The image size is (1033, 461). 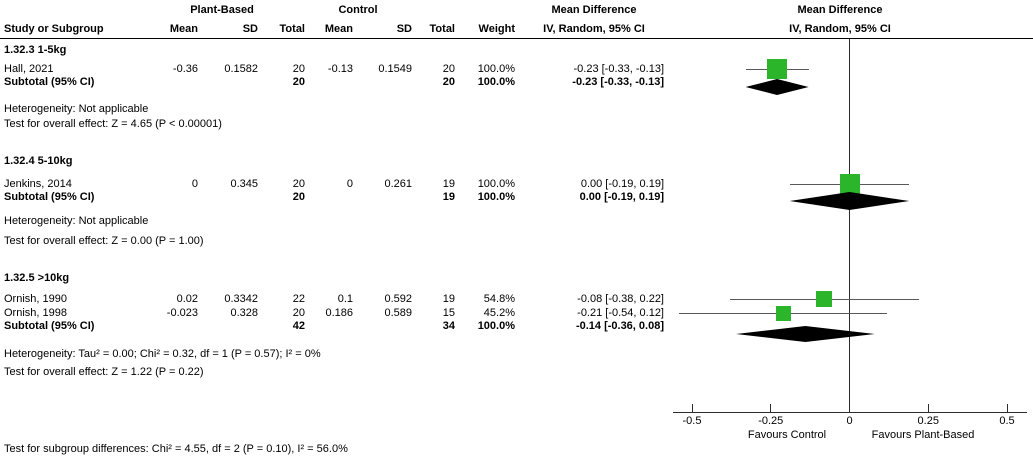 I want to click on plant-sd: 0.345, so click(x=244, y=184).